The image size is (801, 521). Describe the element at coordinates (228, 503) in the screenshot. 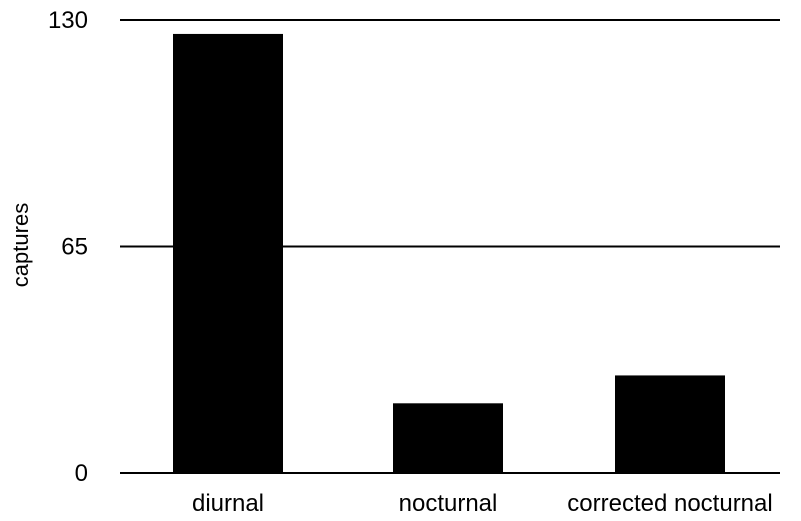

I see `x-tick-label: diurnal` at that location.